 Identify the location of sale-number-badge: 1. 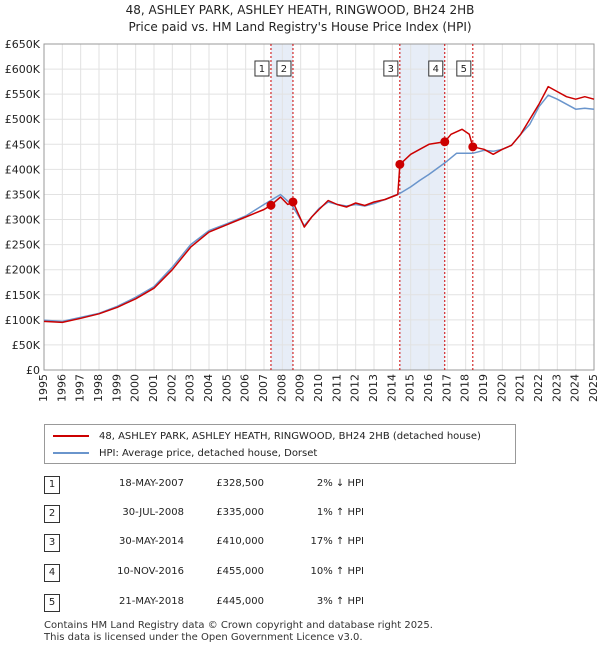
(52, 485).